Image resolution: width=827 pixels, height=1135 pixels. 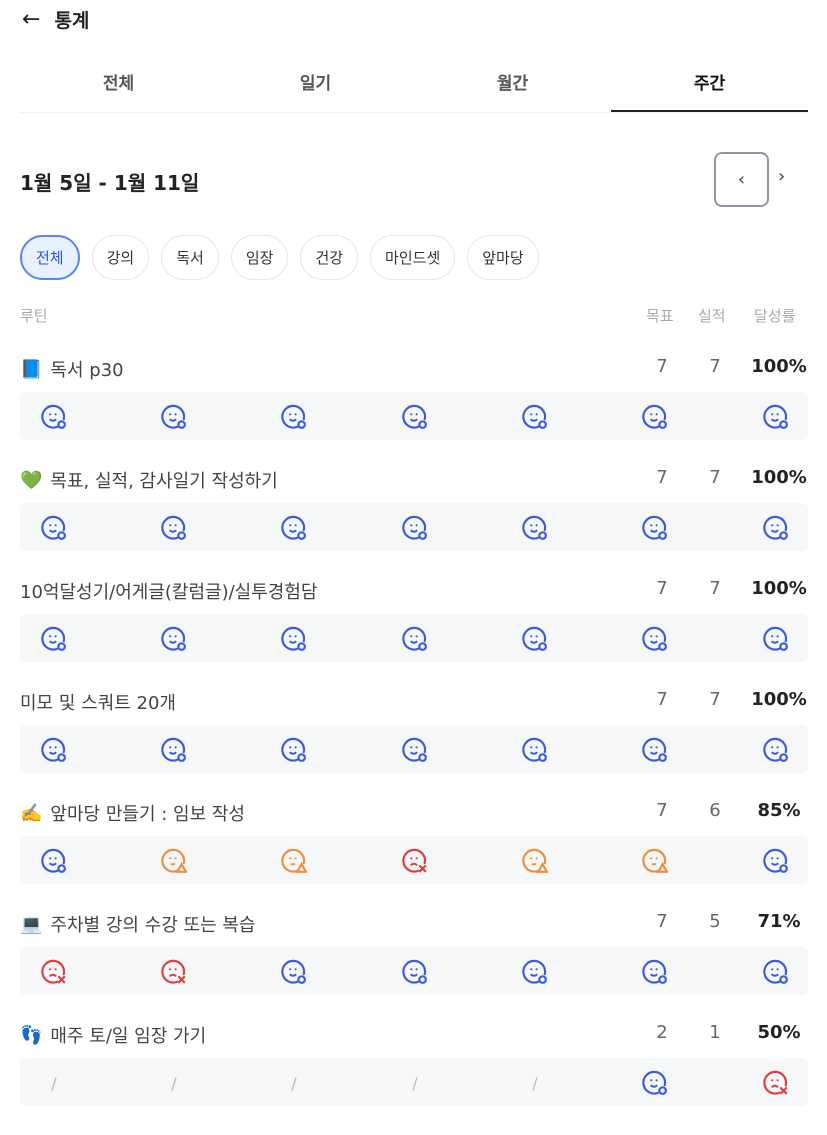 I want to click on routine-name: 앞마당 만들기 : 임보 작성, so click(x=147, y=814).